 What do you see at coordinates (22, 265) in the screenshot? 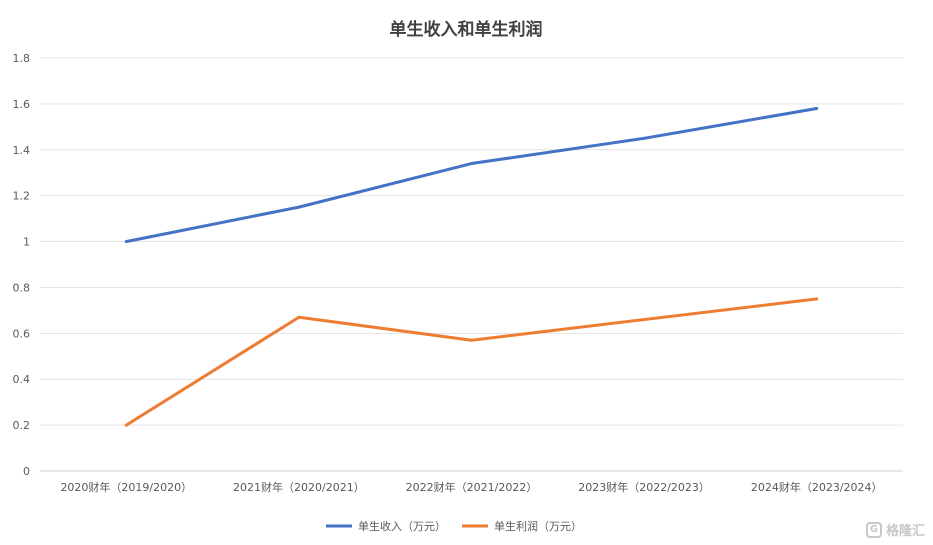
I see `y-axis-ticks: 0 0.2 0.4 0.6 0.8 1 1.2 1.4 1.6 1.8` at bounding box center [22, 265].